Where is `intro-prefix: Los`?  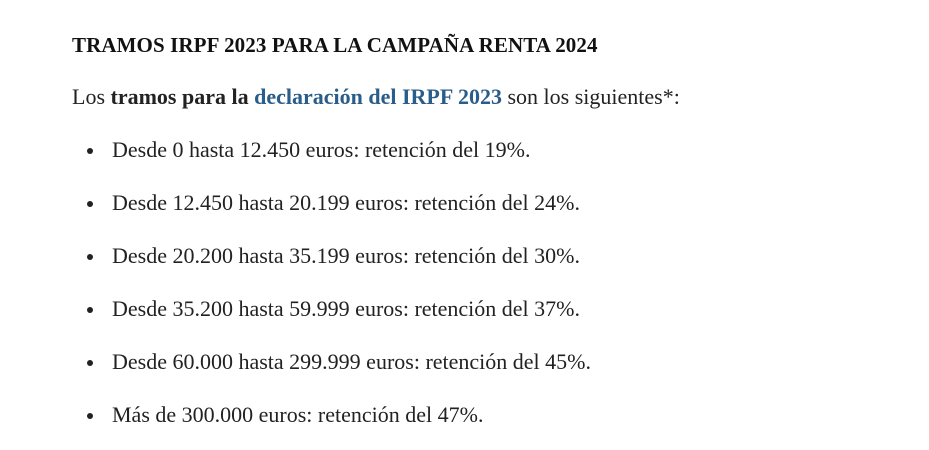
intro-prefix: Los is located at coordinates (91, 96).